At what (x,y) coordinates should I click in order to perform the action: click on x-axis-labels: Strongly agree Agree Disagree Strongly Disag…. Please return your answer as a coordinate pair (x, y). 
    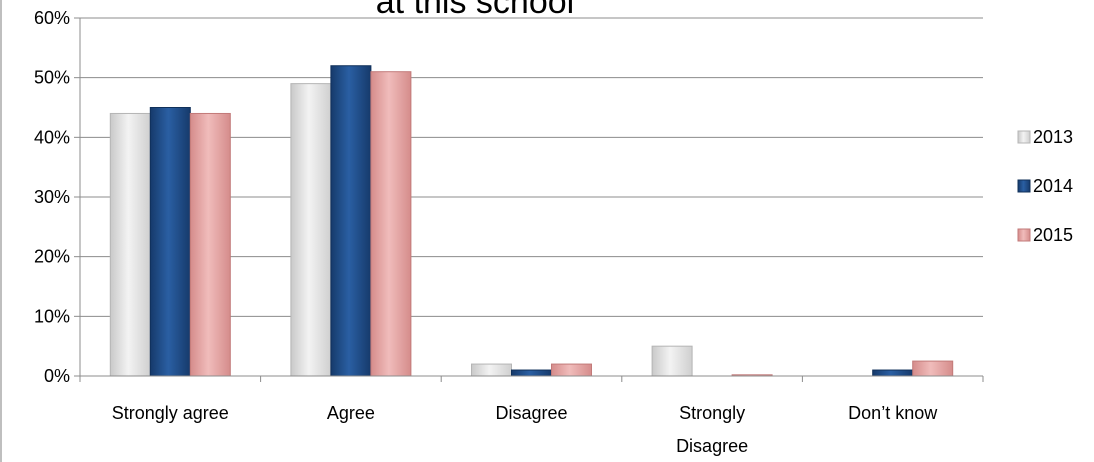
    Looking at the image, I should click on (525, 429).